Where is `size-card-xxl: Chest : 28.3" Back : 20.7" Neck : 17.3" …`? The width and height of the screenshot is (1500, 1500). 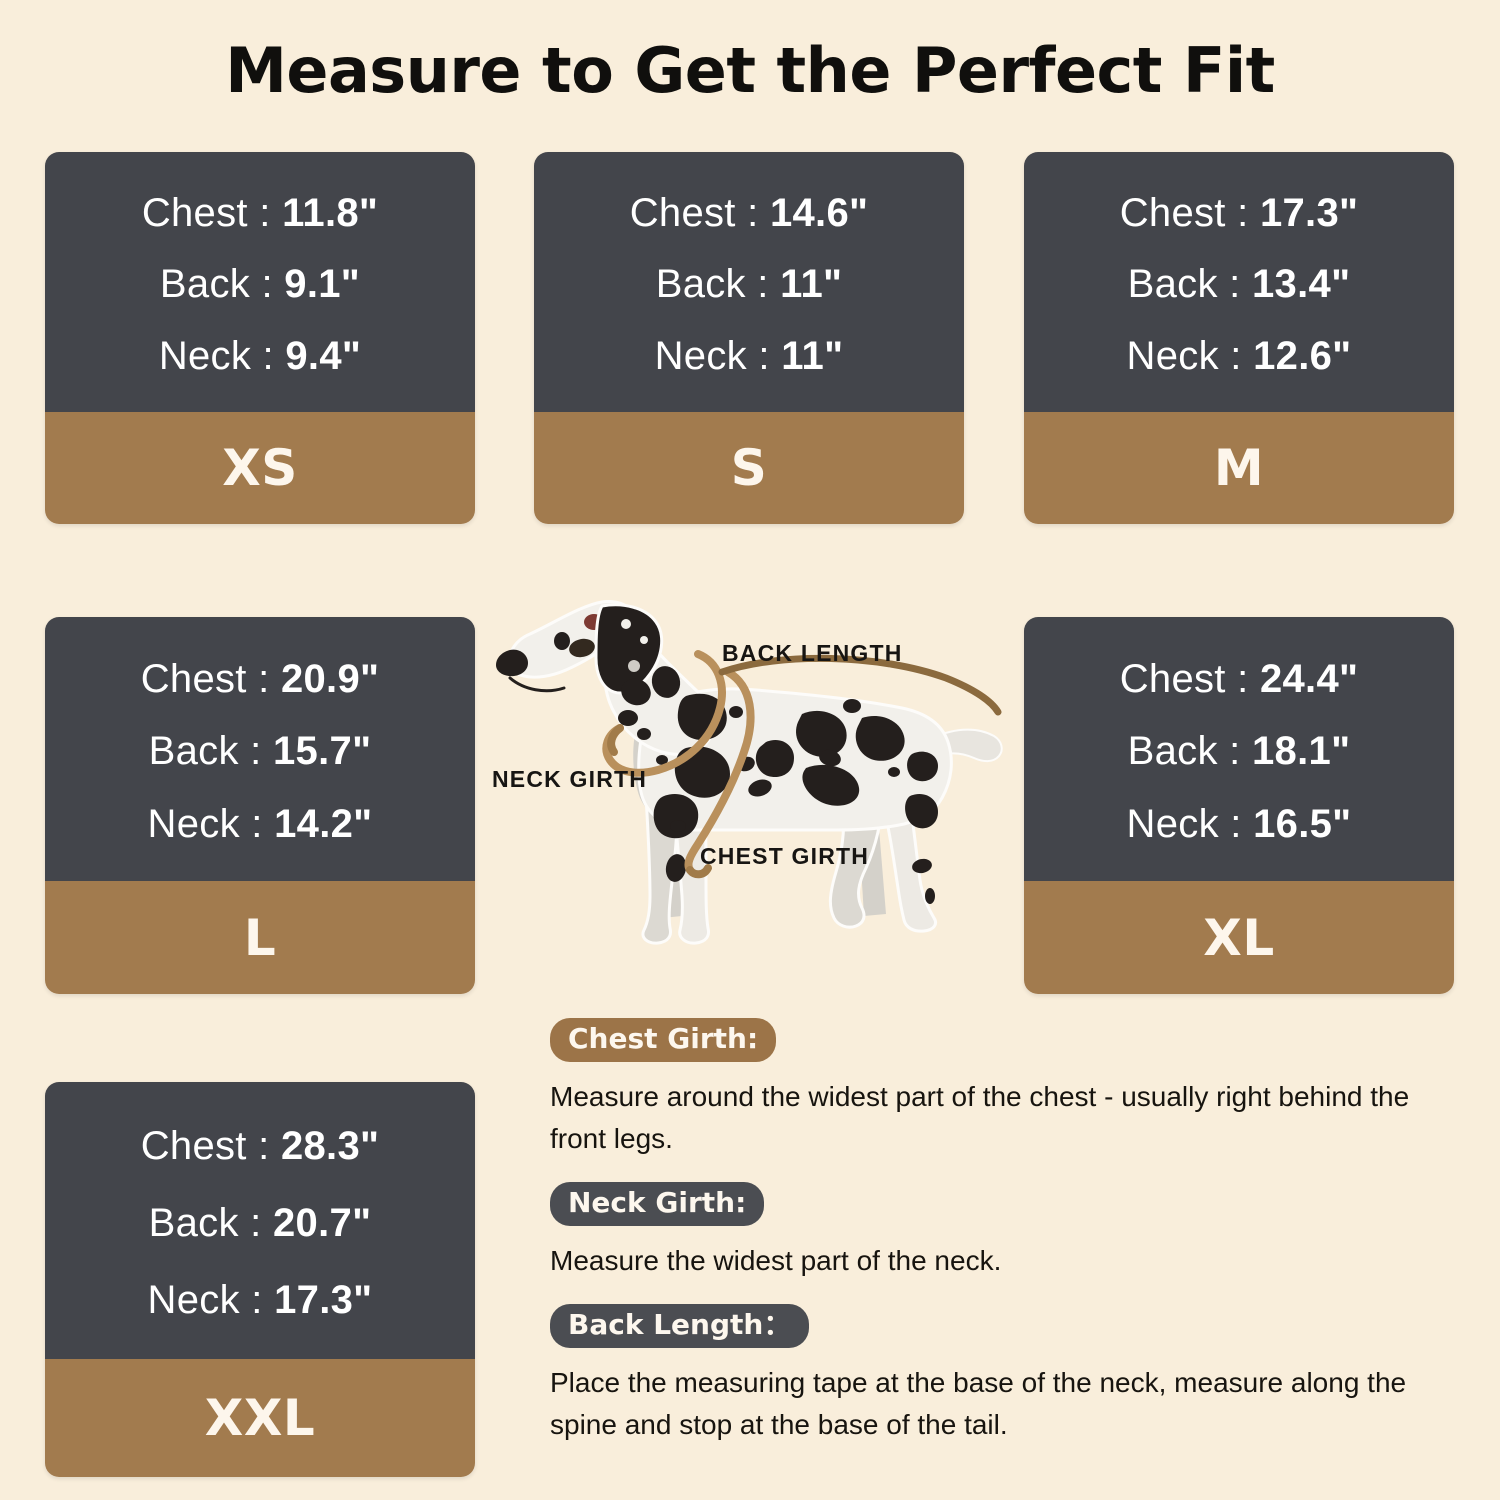 size-card-xxl: Chest : 28.3" Back : 20.7" Neck : 17.3" … is located at coordinates (260, 1279).